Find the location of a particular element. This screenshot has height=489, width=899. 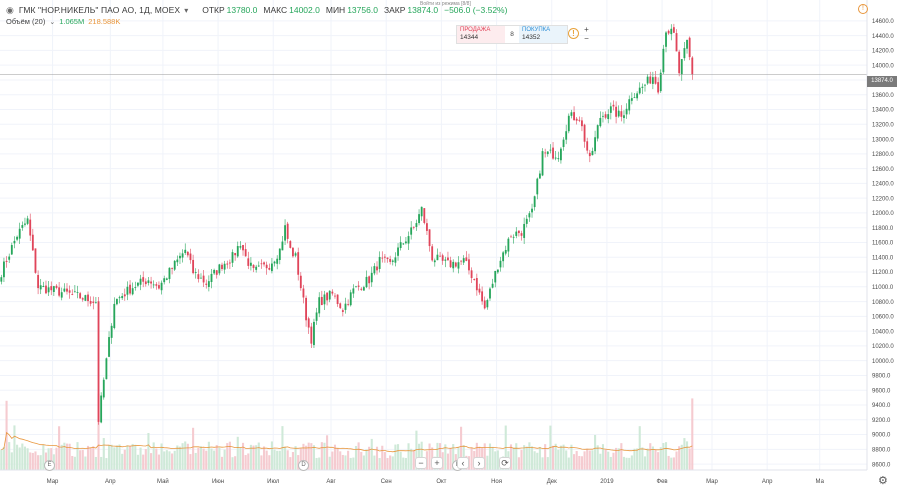

volume-label: Объём (20) is located at coordinates (26, 21).